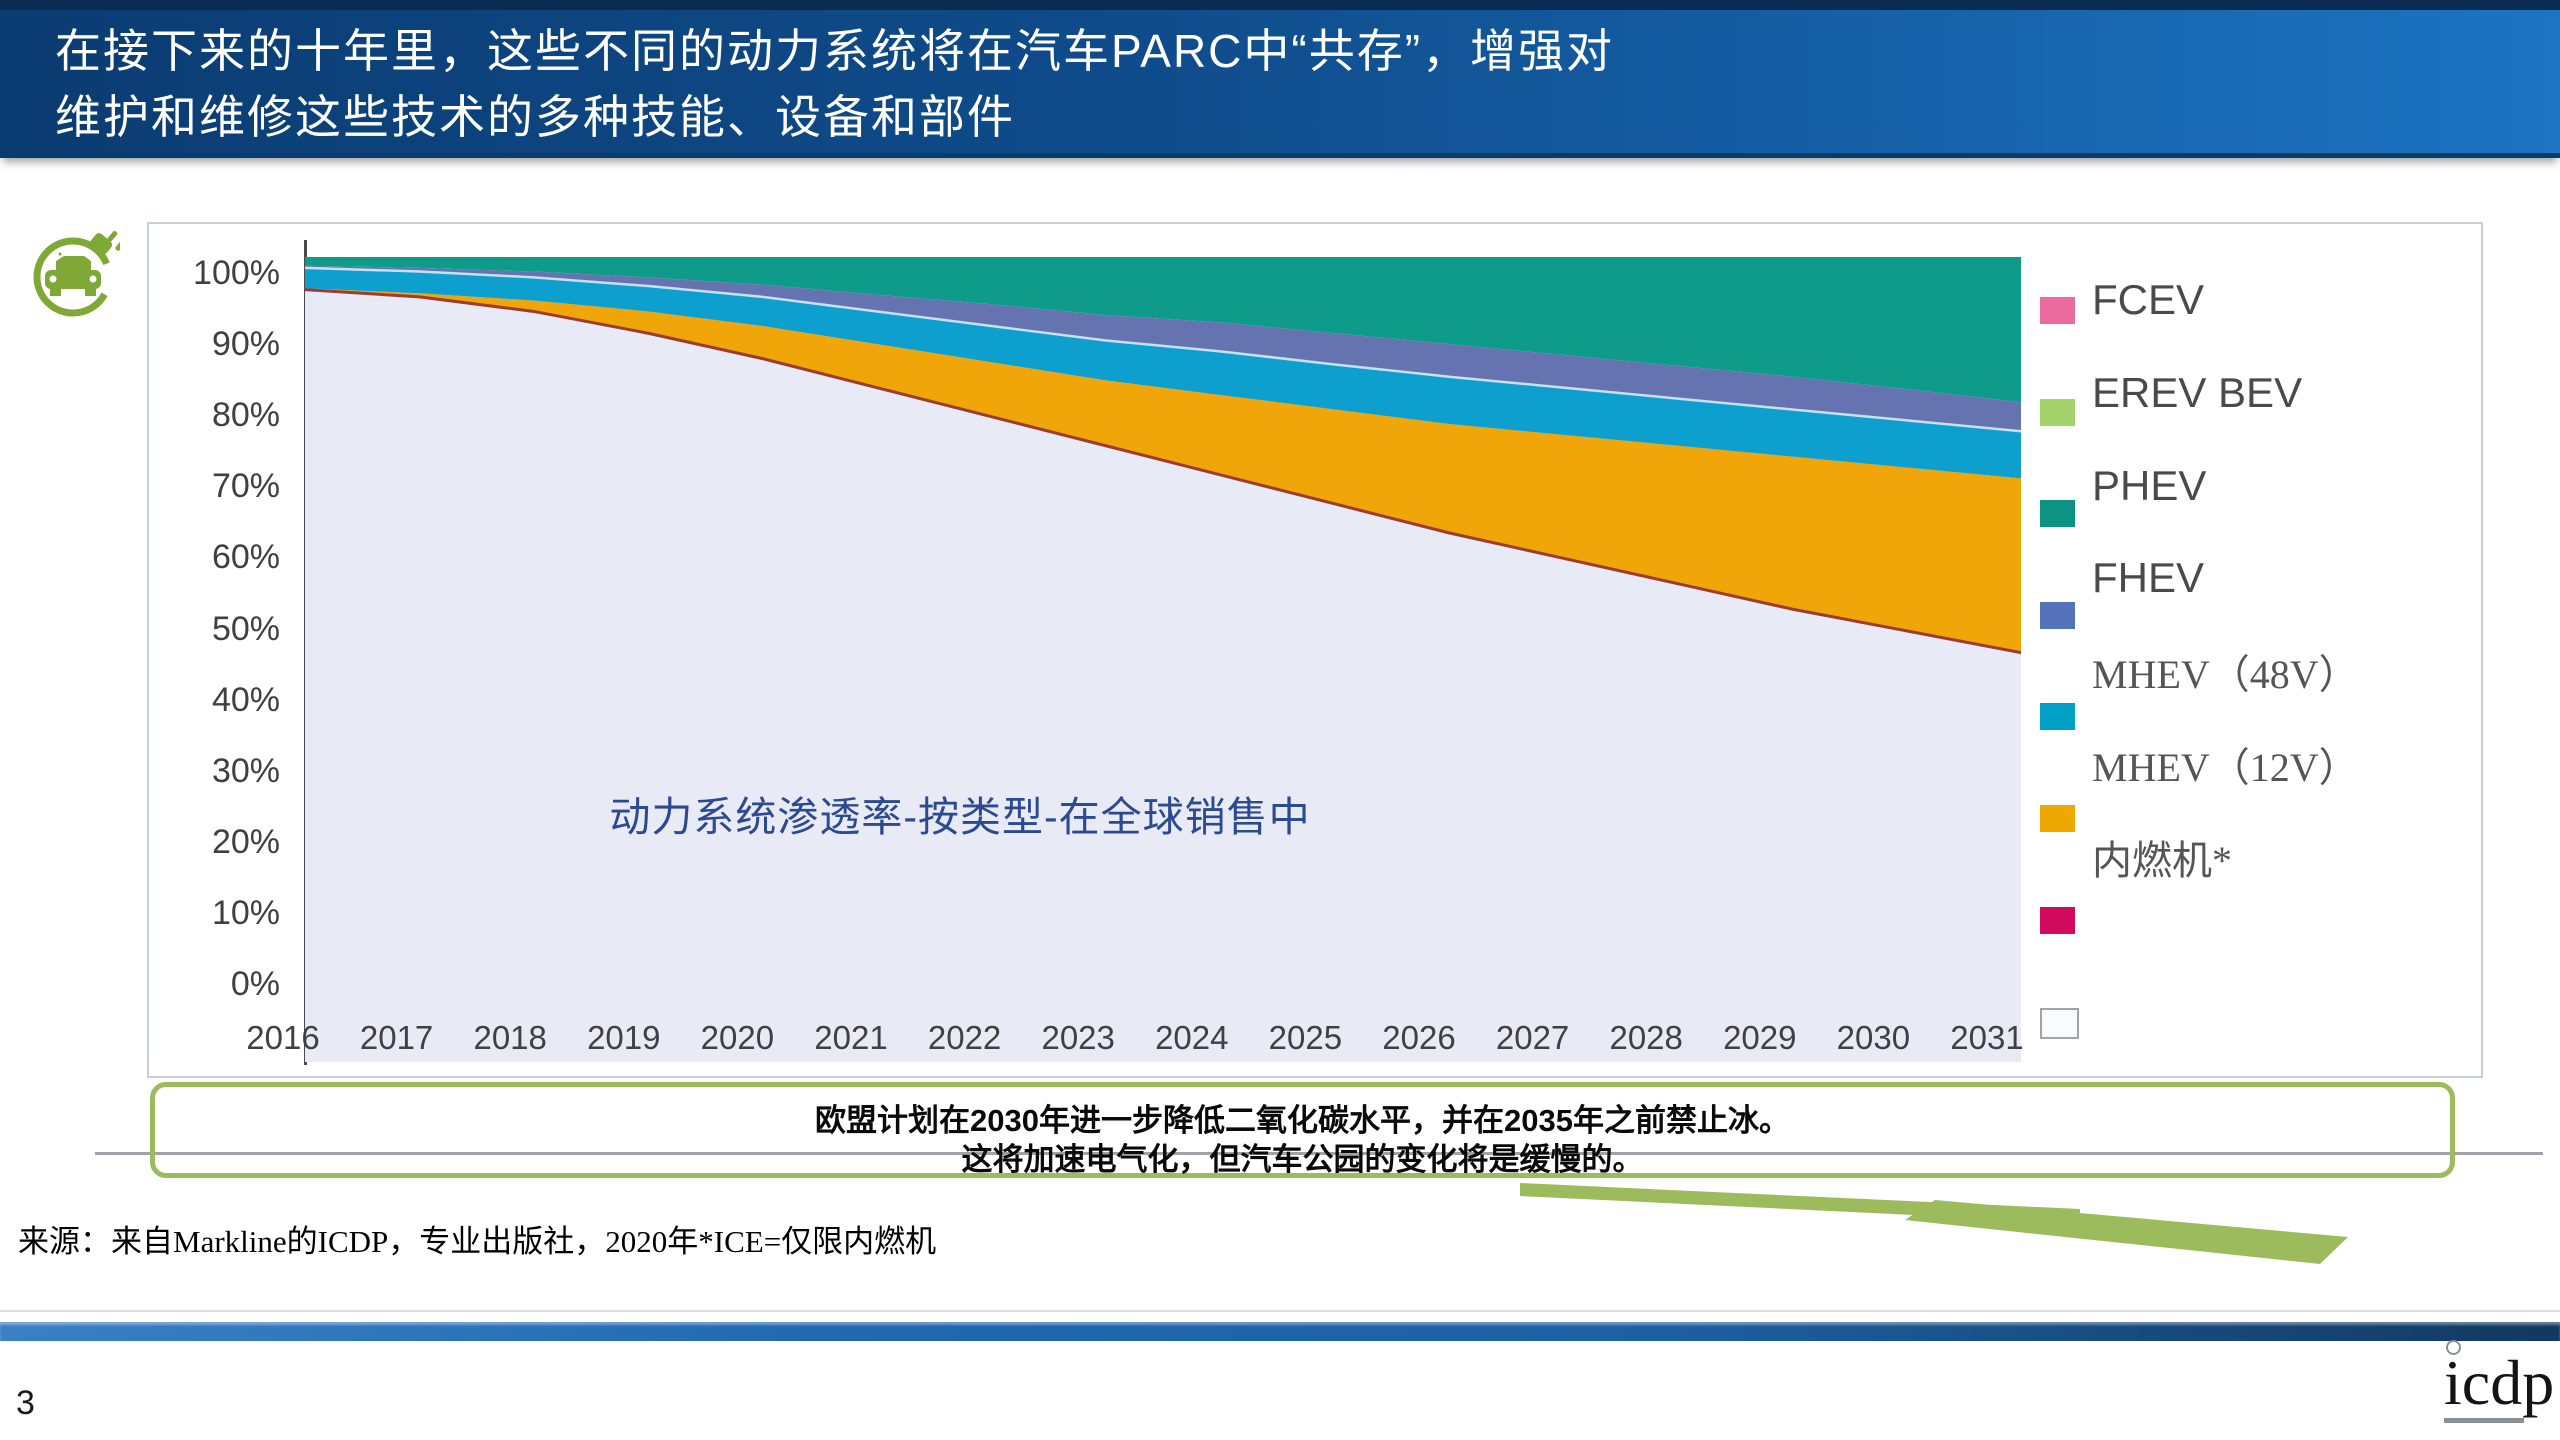  What do you see at coordinates (1934, 1223) in the screenshot?
I see `callout-tail-icon` at bounding box center [1934, 1223].